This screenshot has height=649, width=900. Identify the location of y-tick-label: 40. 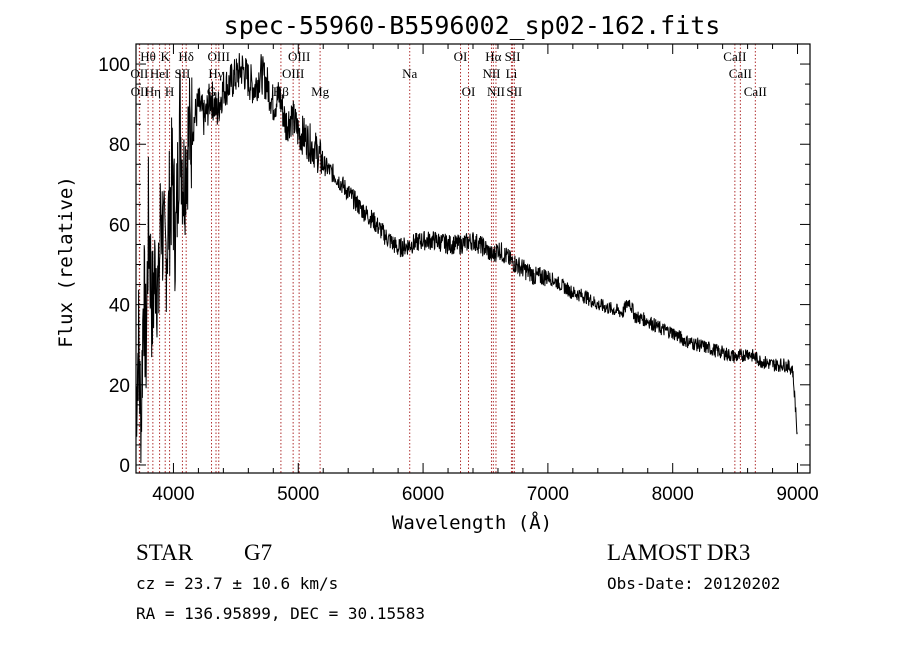
(119, 306).